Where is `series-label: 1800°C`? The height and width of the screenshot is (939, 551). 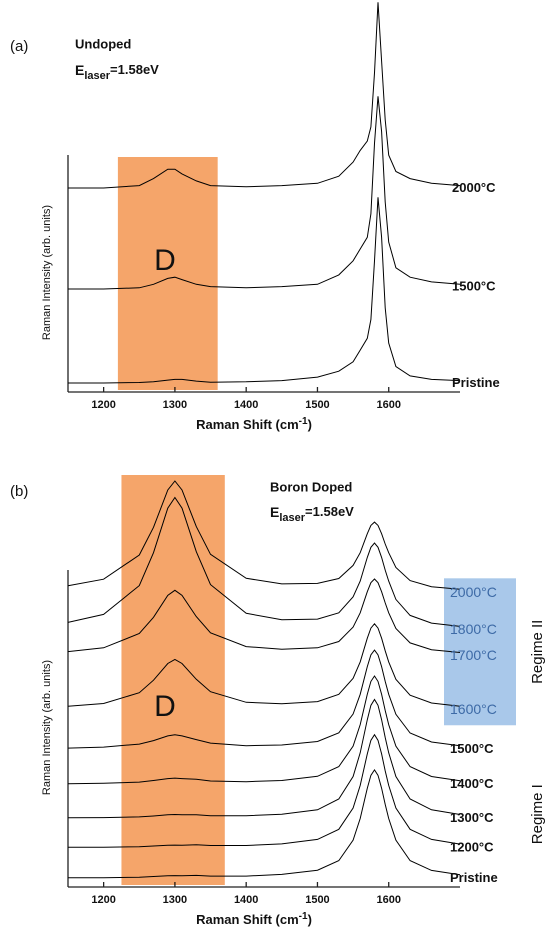
series-label: 1800°C is located at coordinates (473, 629).